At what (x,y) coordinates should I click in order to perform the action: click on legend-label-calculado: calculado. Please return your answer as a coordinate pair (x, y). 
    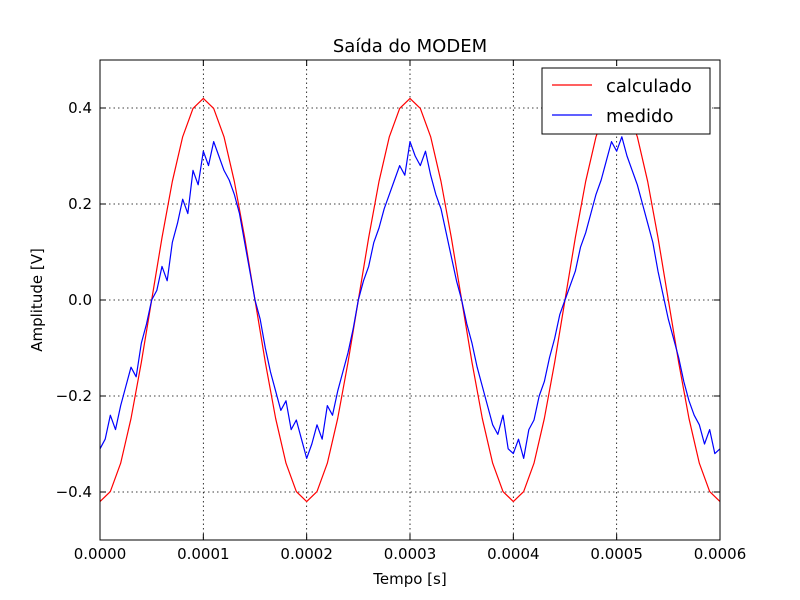
    Looking at the image, I should click on (649, 86).